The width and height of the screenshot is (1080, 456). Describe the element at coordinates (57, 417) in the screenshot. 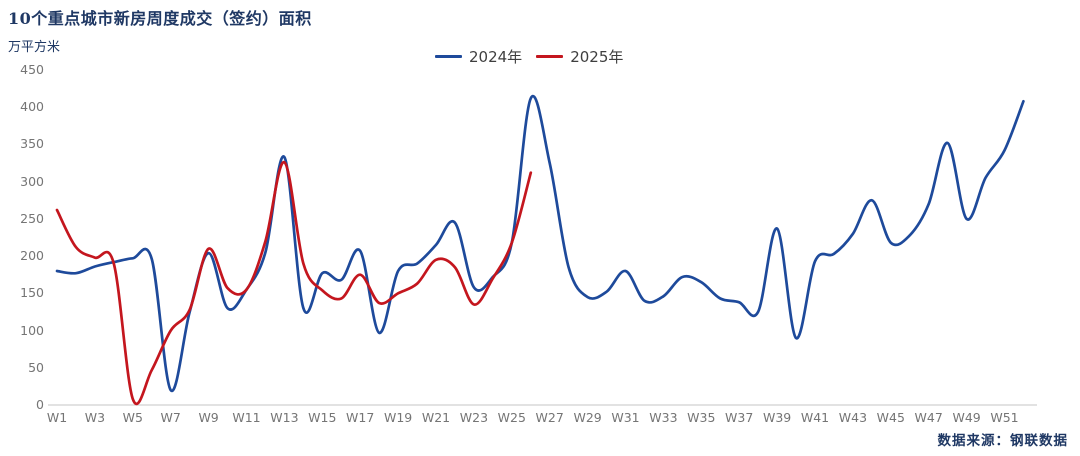

I see `x-tick-label-W1: W1` at that location.